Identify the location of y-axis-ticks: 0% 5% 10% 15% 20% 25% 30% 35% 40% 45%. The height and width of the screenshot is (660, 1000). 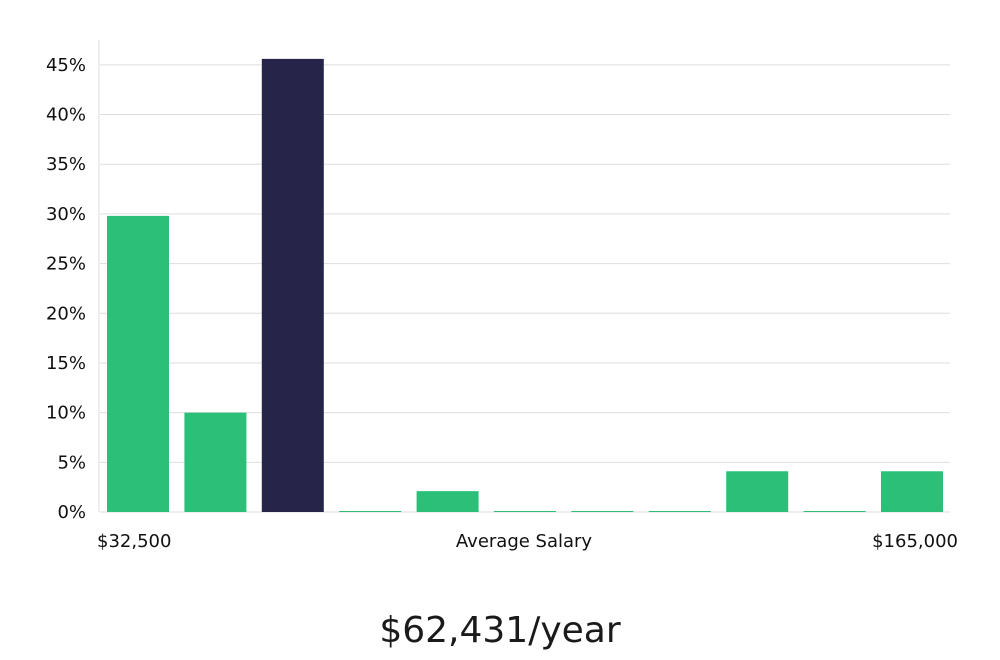
(66, 289).